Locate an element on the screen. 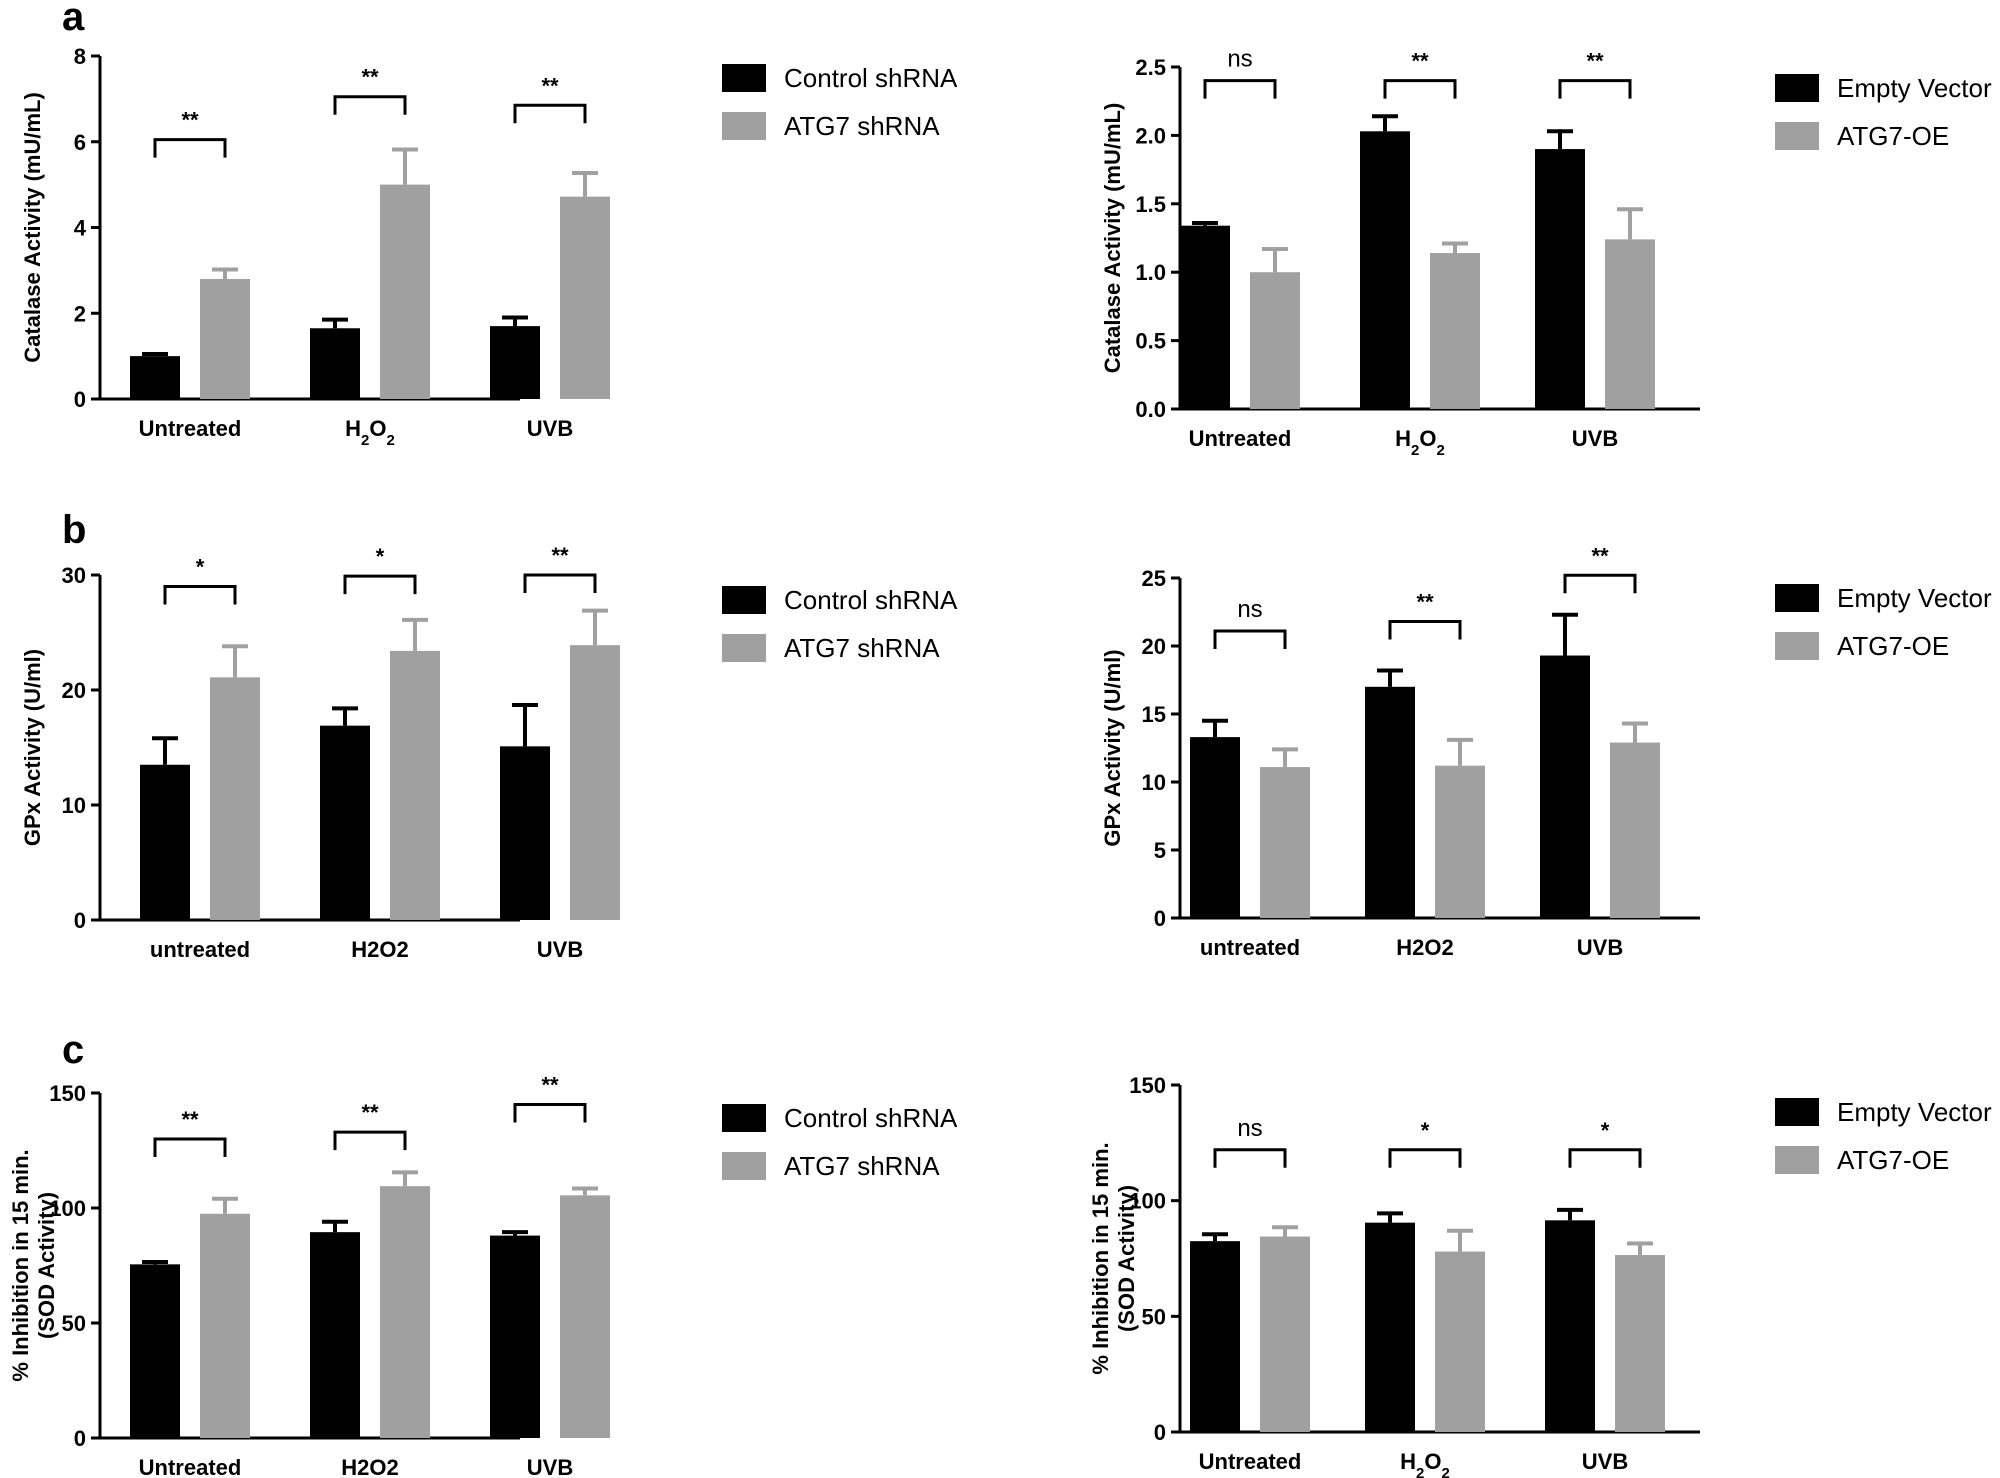  y-tick-label: 15 is located at coordinates (1154, 714).